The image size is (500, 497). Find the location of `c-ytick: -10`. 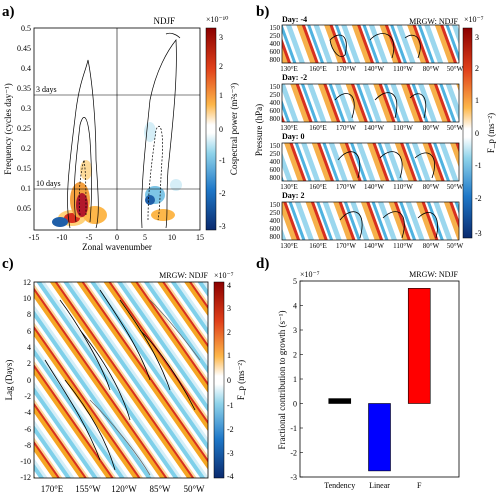

c-ytick: -10 is located at coordinates (25, 461).